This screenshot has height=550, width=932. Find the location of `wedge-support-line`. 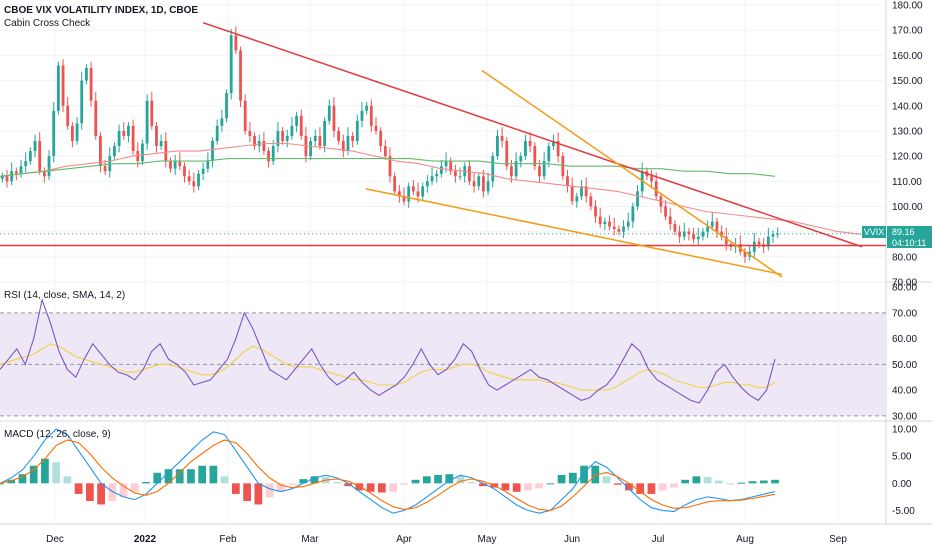

wedge-support-line is located at coordinates (574, 232).